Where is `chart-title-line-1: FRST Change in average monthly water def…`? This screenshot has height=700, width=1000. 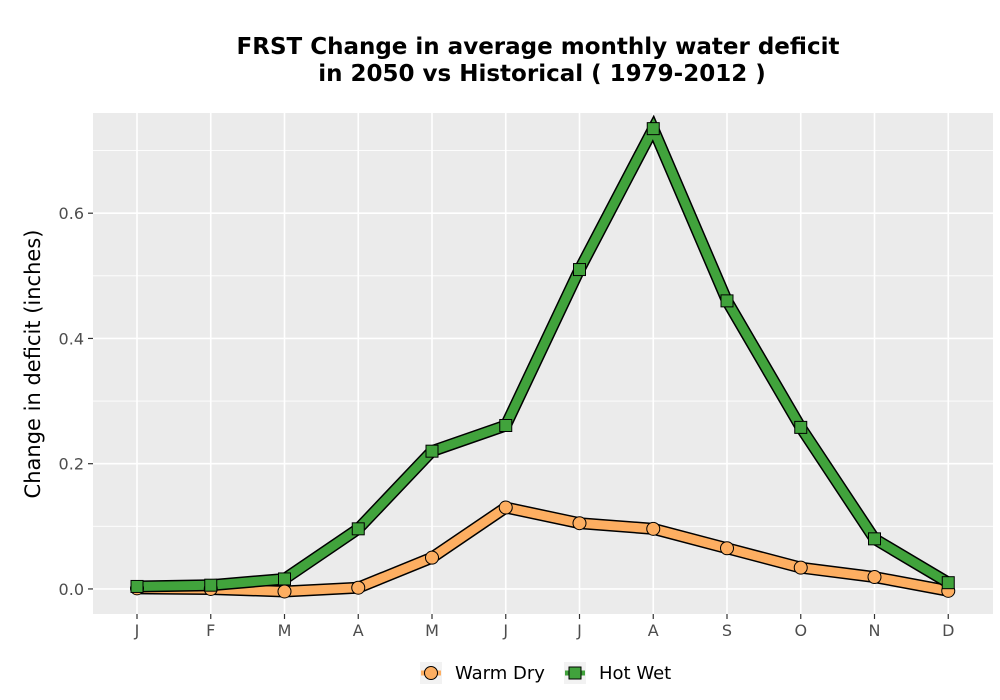
chart-title-line-1: FRST Change in average monthly water def… is located at coordinates (538, 47).